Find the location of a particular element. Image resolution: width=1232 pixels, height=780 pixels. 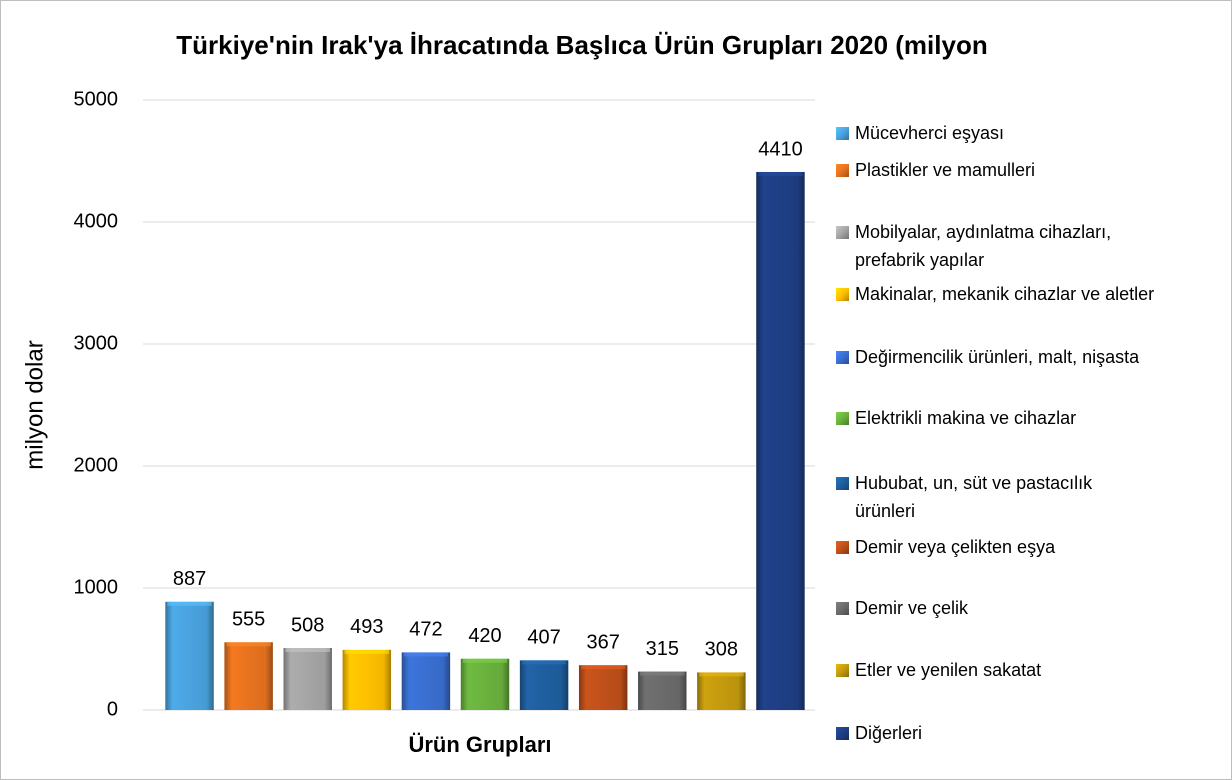

legend-item: Mücevherci eşyası is located at coordinates (1030, 133).